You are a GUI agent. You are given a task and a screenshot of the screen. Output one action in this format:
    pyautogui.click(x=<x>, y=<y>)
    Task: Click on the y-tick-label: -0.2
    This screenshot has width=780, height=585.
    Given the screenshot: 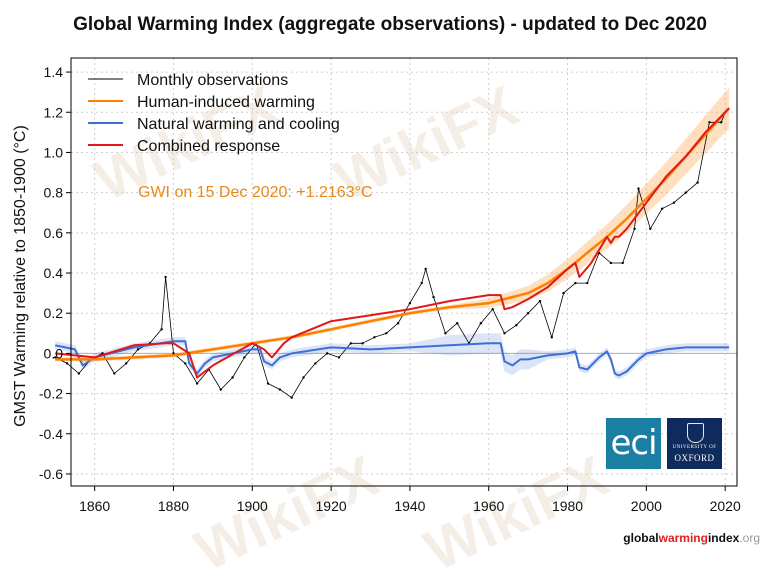 What is the action you would take?
    pyautogui.click(x=51, y=394)
    